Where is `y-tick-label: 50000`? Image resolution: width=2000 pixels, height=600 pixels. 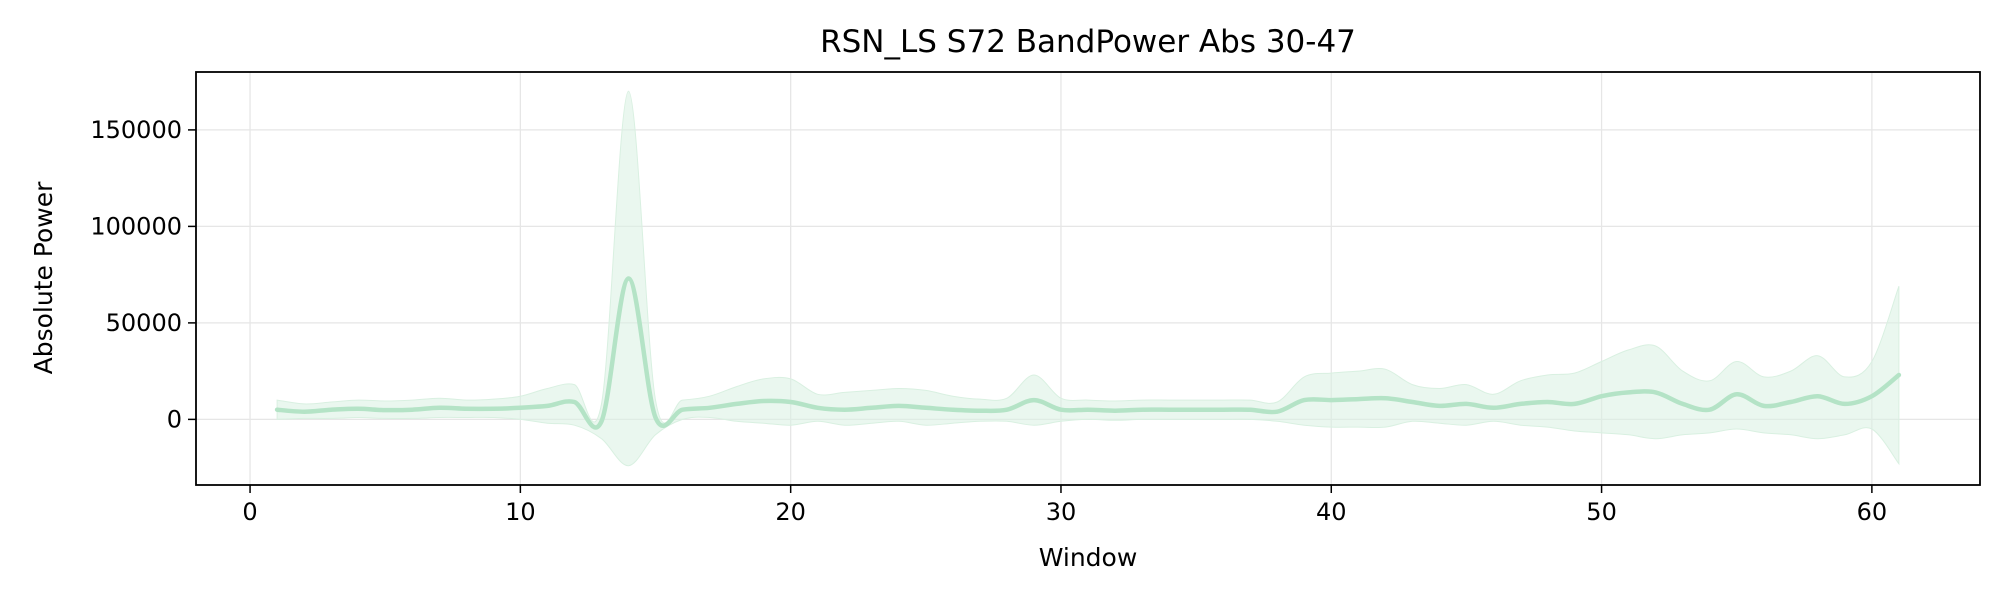 y-tick-label: 50000 is located at coordinates (144, 323).